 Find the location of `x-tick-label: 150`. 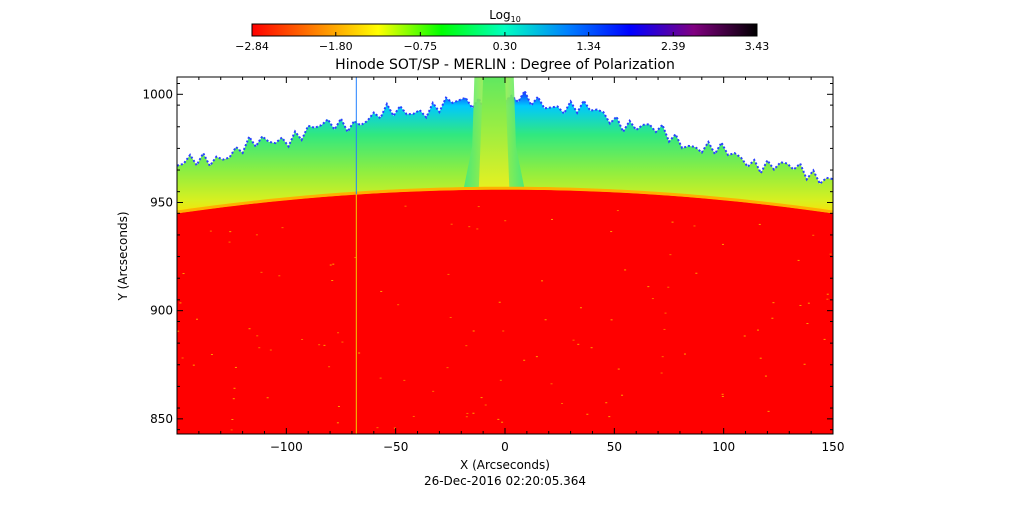

x-tick-label: 150 is located at coordinates (833, 447).